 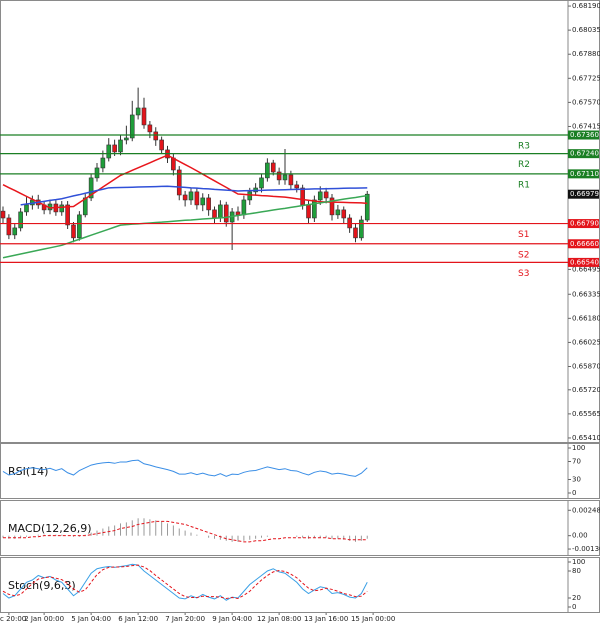 I want to click on price-tag-label: 0.67360, so click(x=584, y=135).